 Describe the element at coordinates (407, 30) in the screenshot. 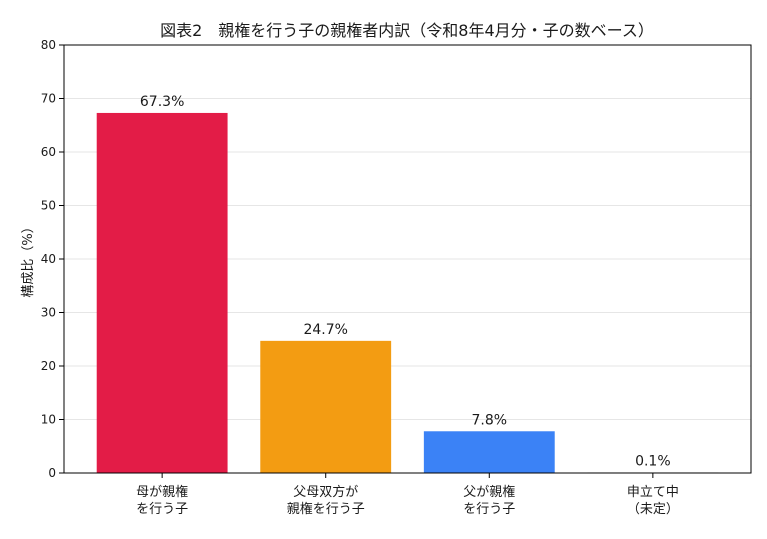

I see `chart-title: 図表2 親権を行う子の親権者内訳（令和8年4月分・子の数ベース）` at that location.